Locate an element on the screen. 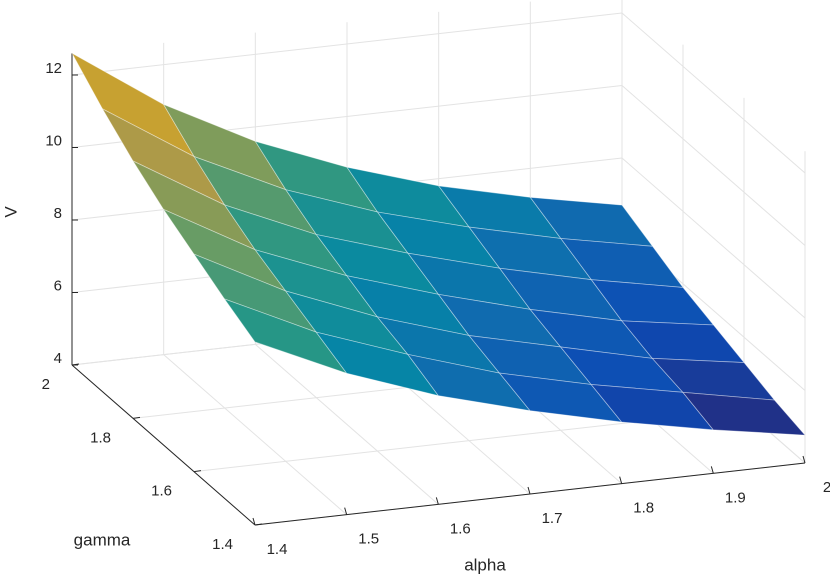 This screenshot has height=577, width=830. z-axis-label: V is located at coordinates (10, 212).